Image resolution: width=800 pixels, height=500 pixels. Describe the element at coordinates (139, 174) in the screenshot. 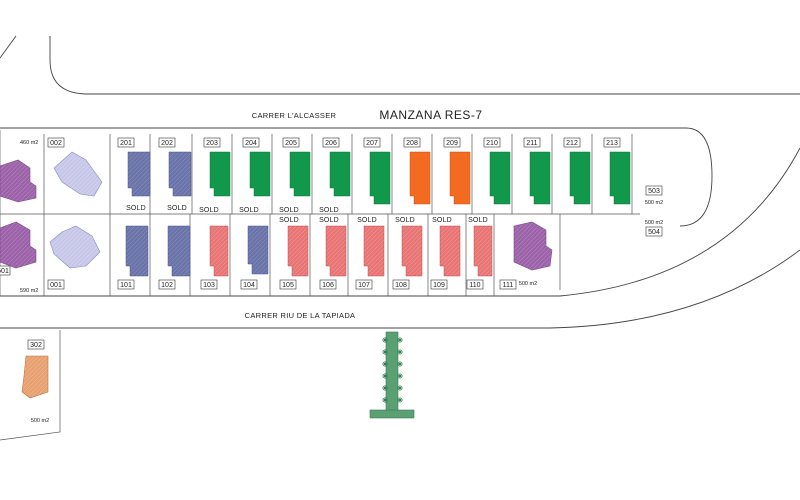

I see `plot-201-house` at that location.